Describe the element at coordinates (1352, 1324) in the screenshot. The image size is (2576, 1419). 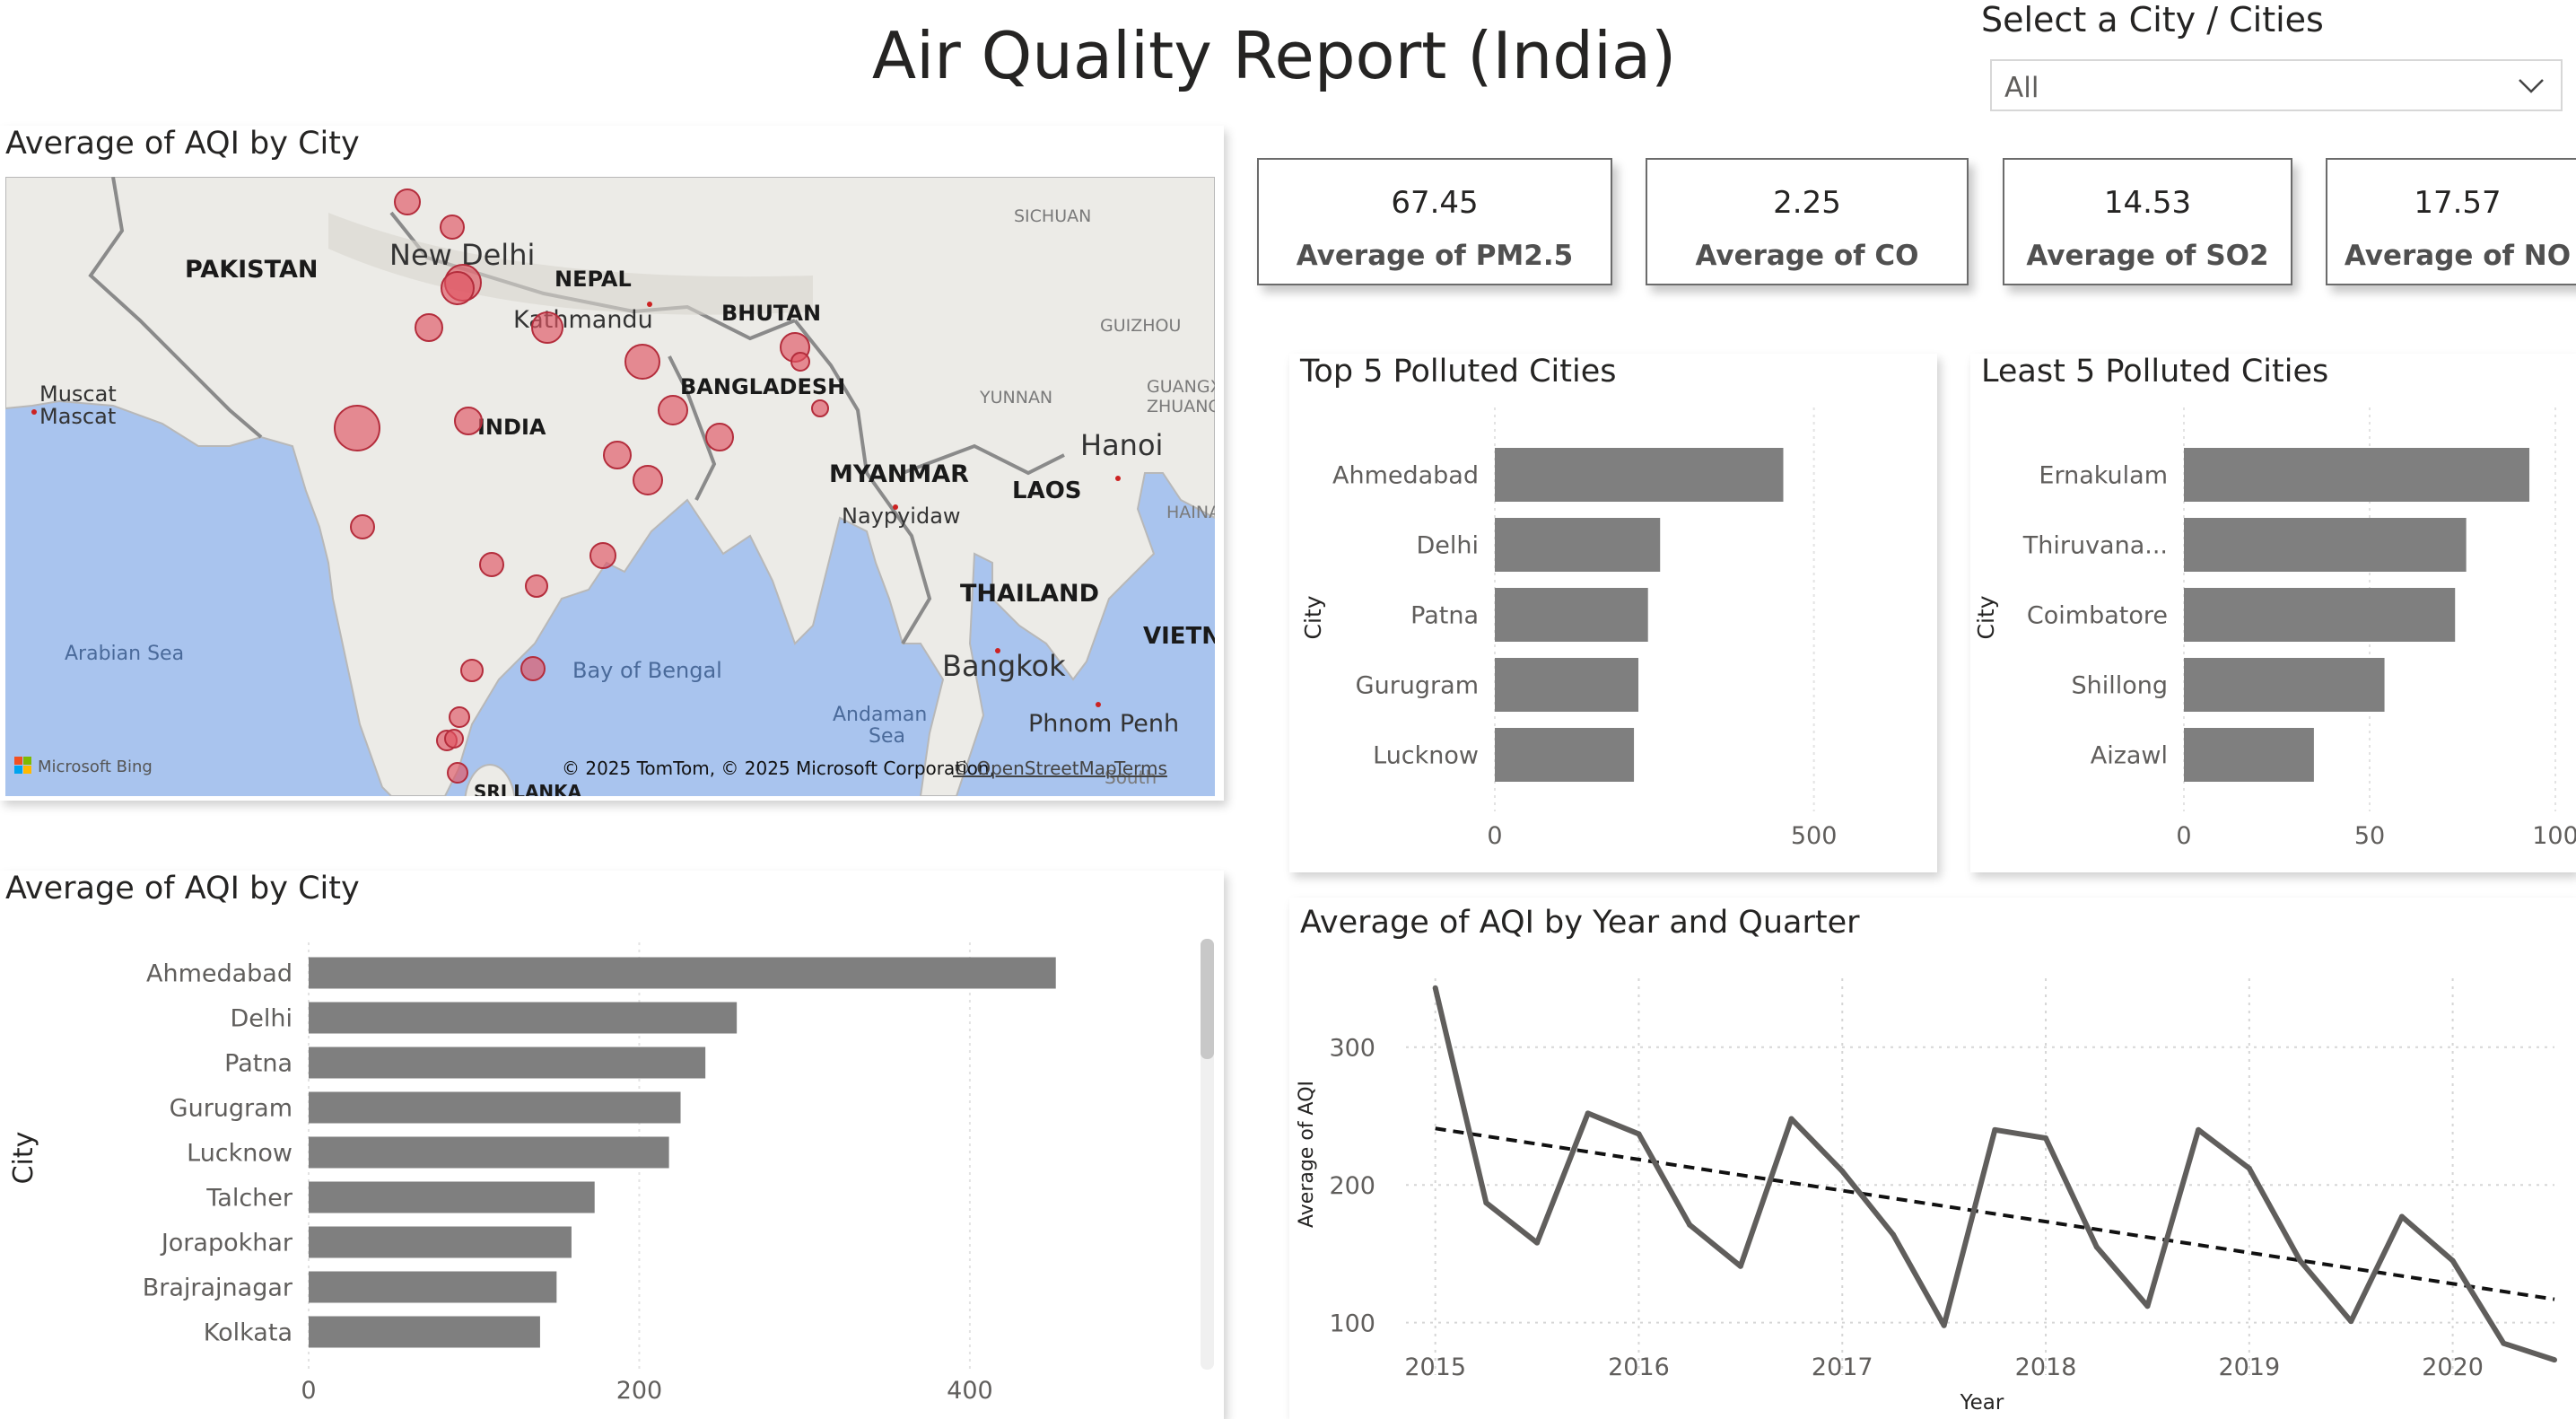
I see `y-tick-label: 100` at that location.